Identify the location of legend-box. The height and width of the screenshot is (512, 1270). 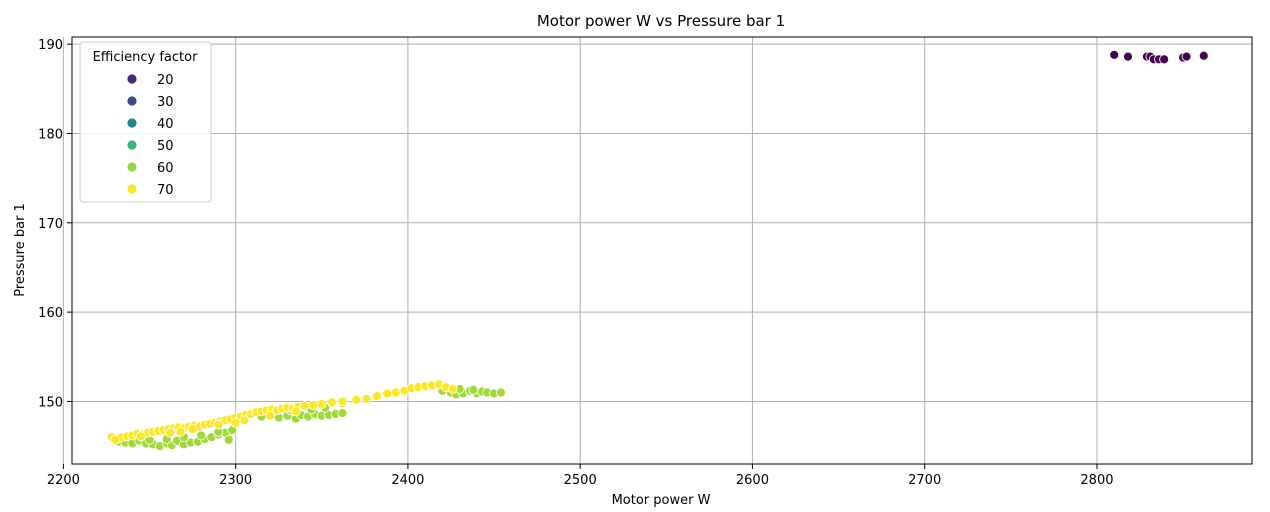
(145, 122).